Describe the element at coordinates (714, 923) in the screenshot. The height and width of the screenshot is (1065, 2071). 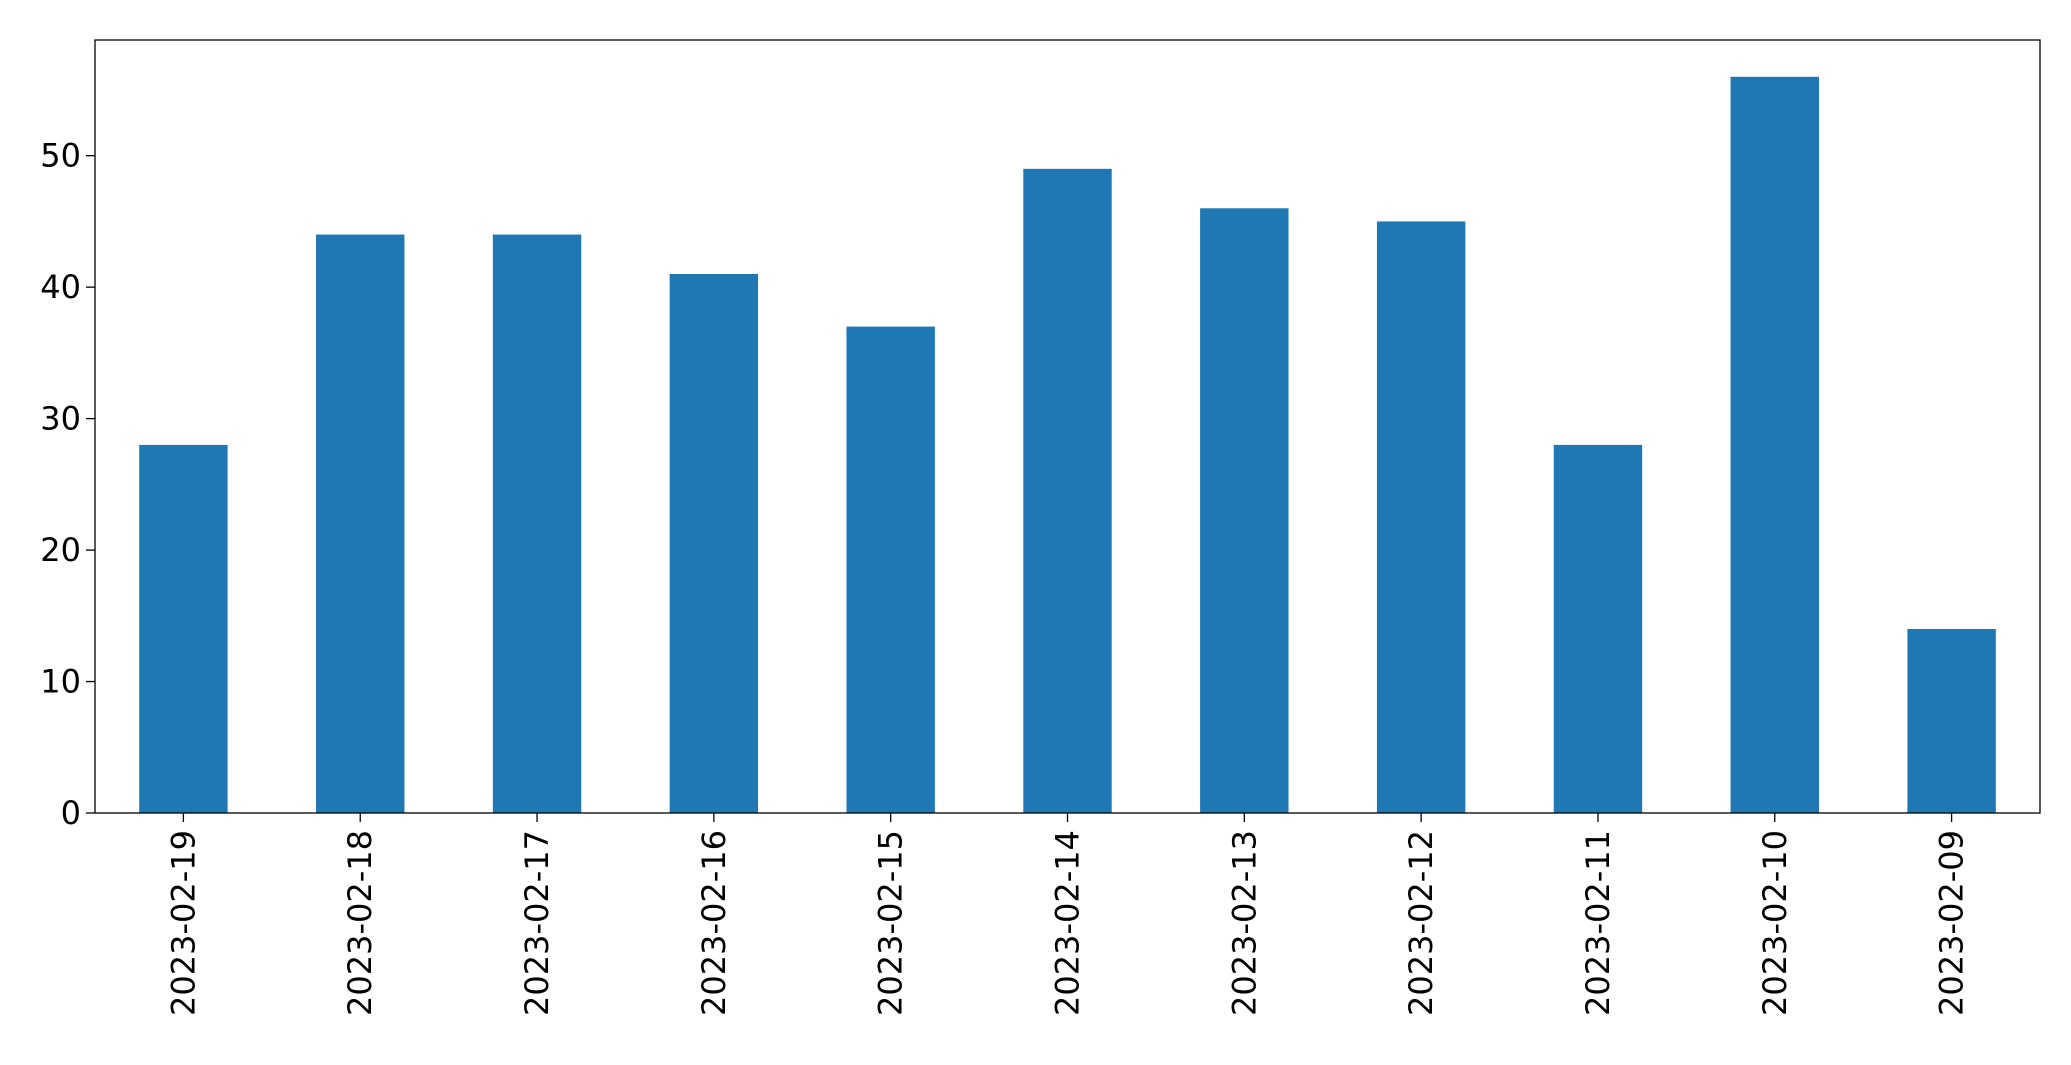
I see `x-tick-label: 2023-02-16` at that location.